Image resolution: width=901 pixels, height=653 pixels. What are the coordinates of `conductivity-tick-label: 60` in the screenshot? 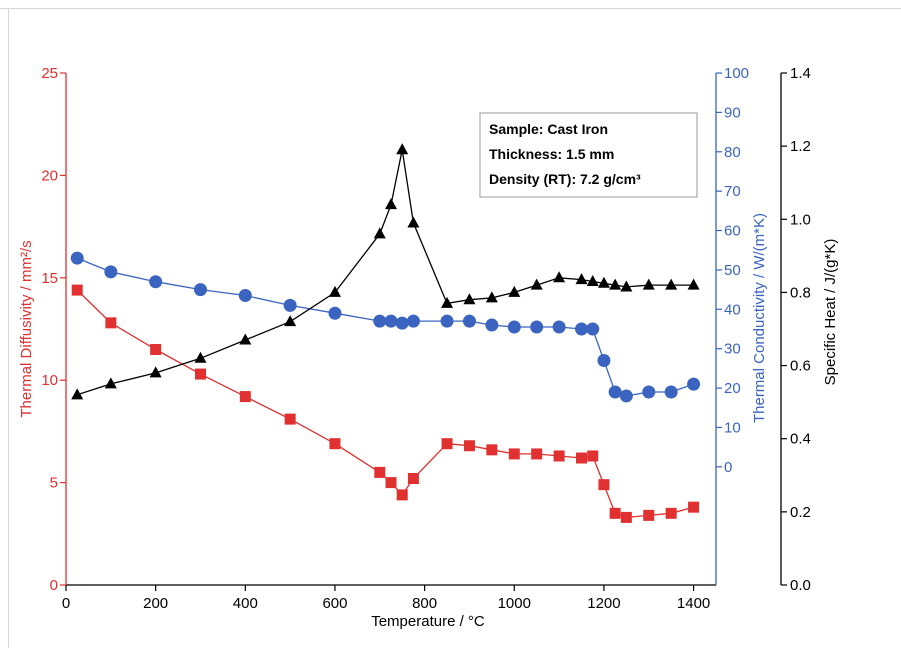 It's located at (732, 231).